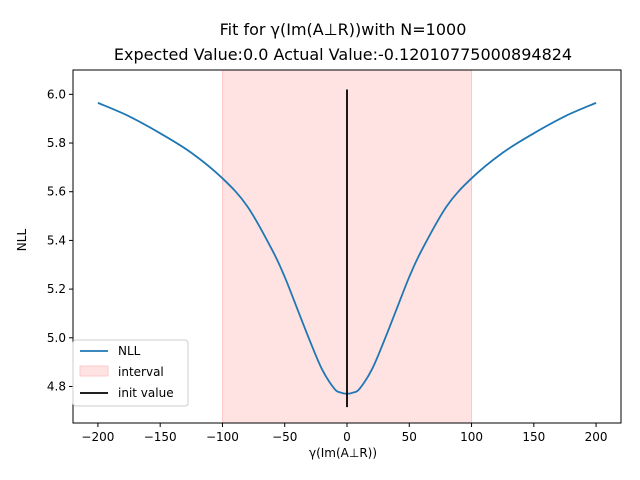  What do you see at coordinates (141, 372) in the screenshot?
I see `legend-label-interval: interval` at bounding box center [141, 372].